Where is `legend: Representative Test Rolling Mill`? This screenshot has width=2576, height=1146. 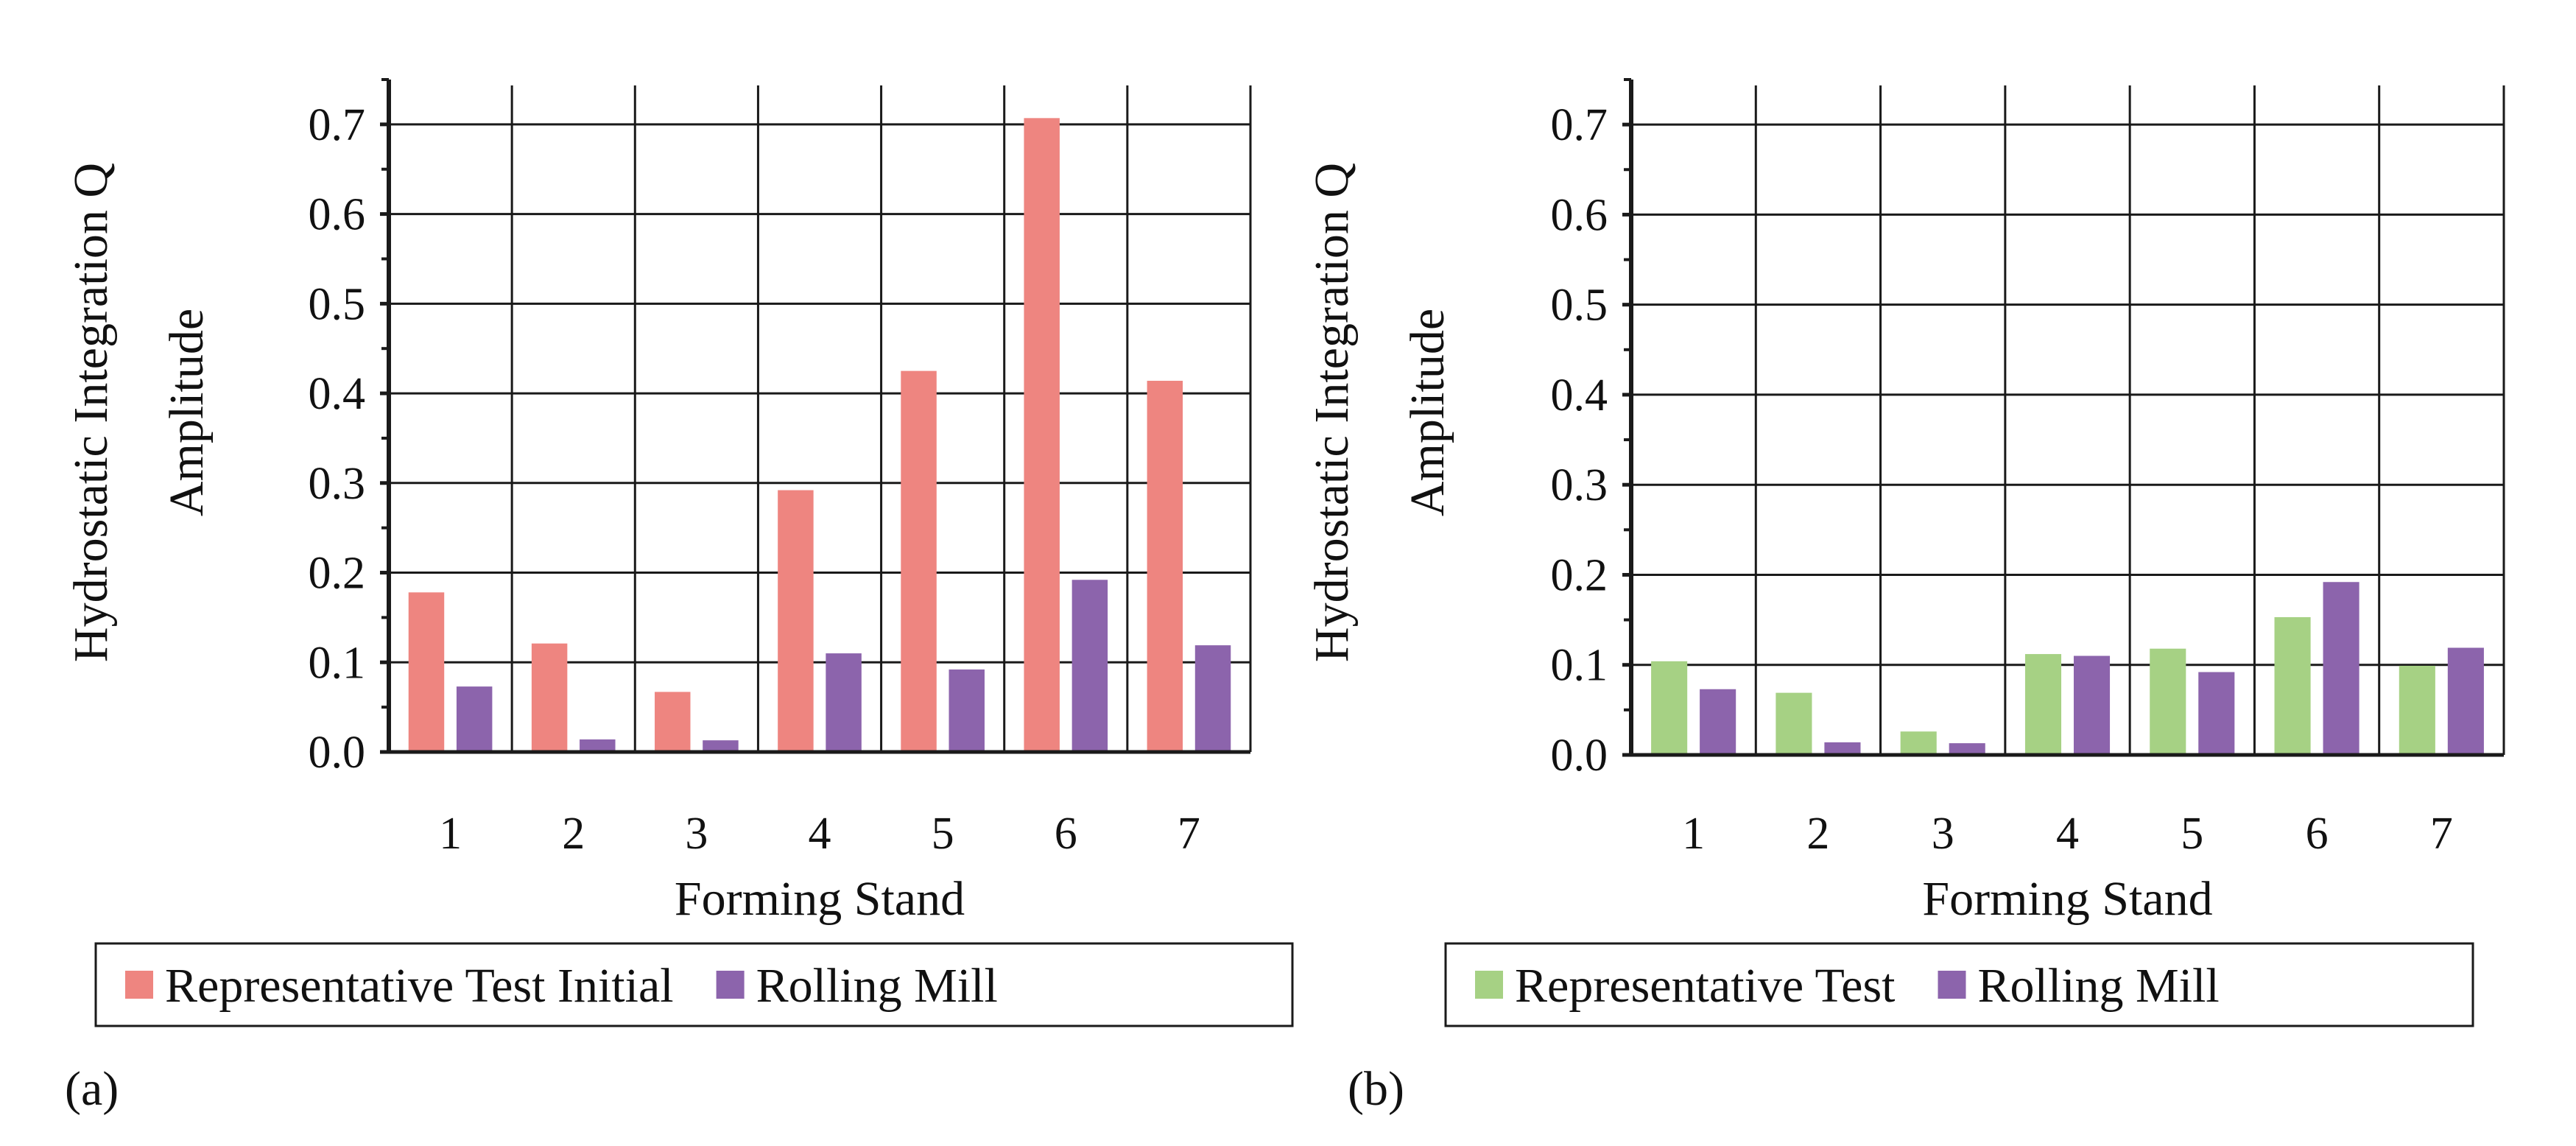
legend: Representative Test Rolling Mill is located at coordinates (1959, 984).